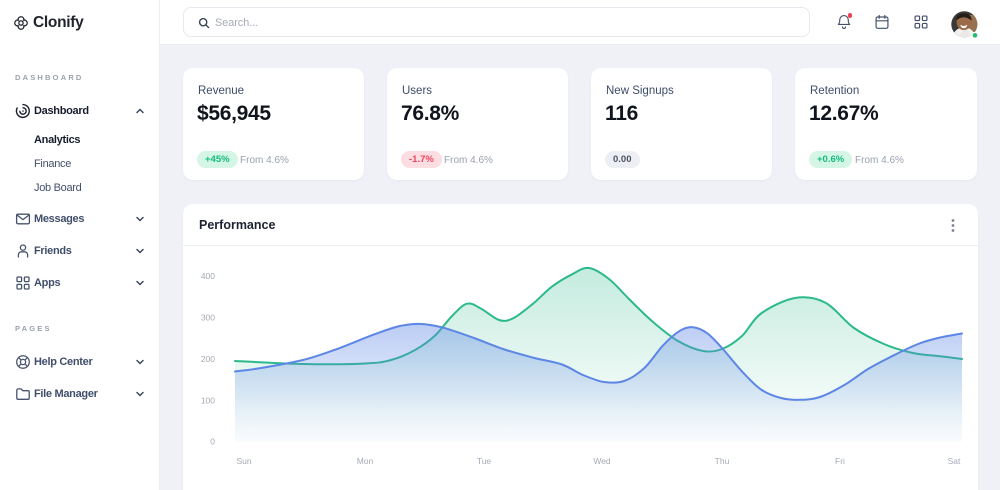 This screenshot has height=490, width=1000. Describe the element at coordinates (208, 359) in the screenshot. I see `svg-text: 200` at that location.